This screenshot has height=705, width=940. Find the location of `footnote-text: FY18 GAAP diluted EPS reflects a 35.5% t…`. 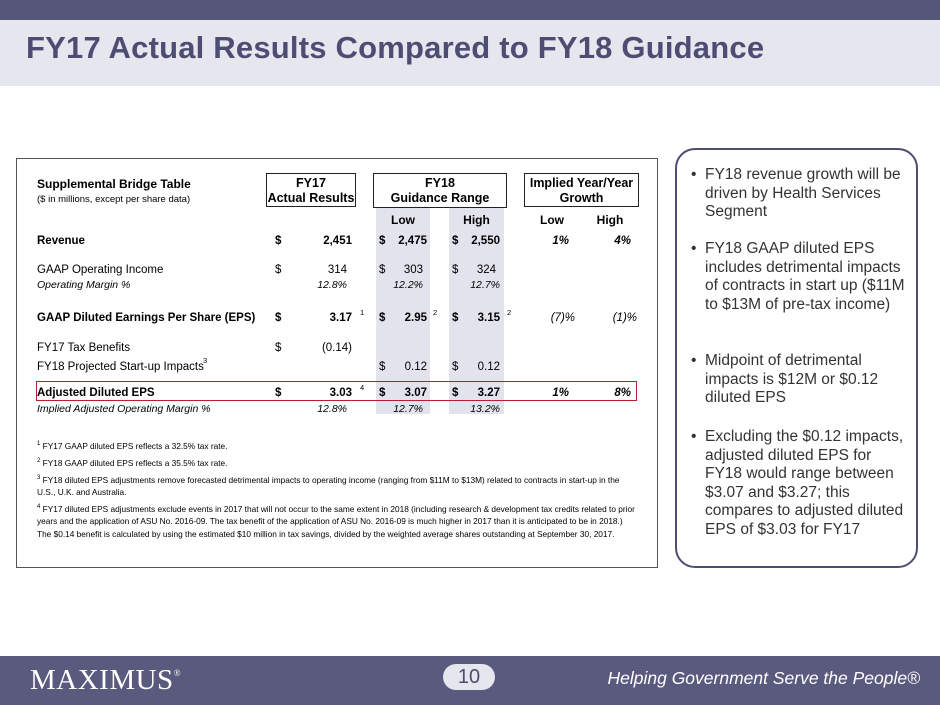

footnote-text: FY18 GAAP diluted EPS reflects a 35.5% t… is located at coordinates (135, 462).